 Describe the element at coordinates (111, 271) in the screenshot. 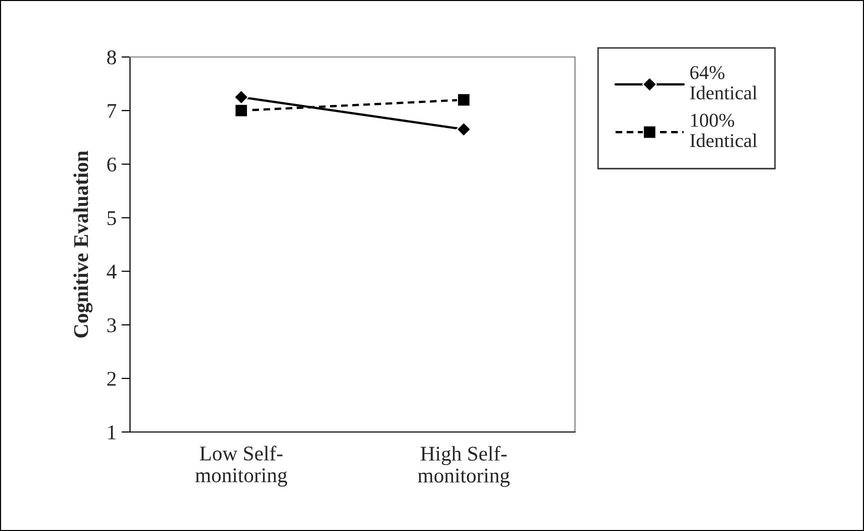

I see `y-tick-label: 4` at that location.